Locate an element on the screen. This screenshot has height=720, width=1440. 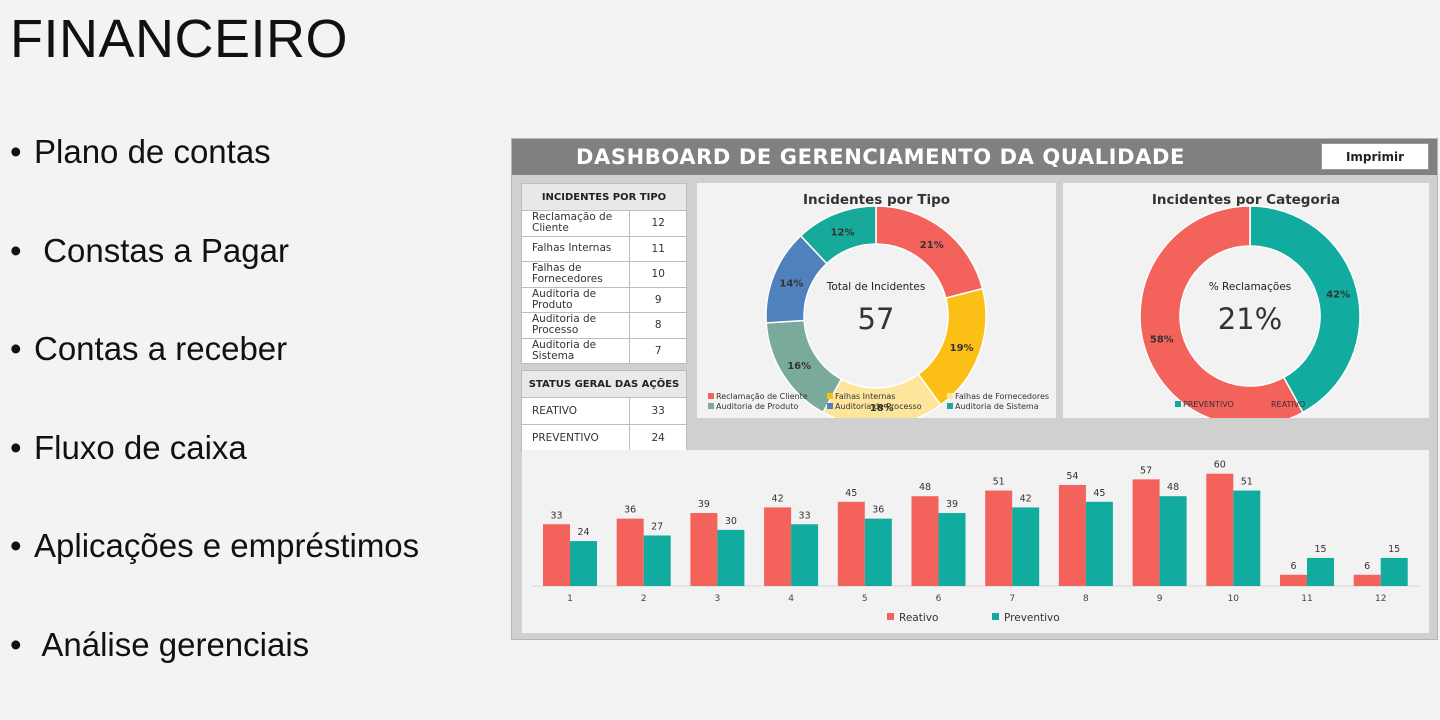
center-label: Total de Incidentes is located at coordinates (876, 287).